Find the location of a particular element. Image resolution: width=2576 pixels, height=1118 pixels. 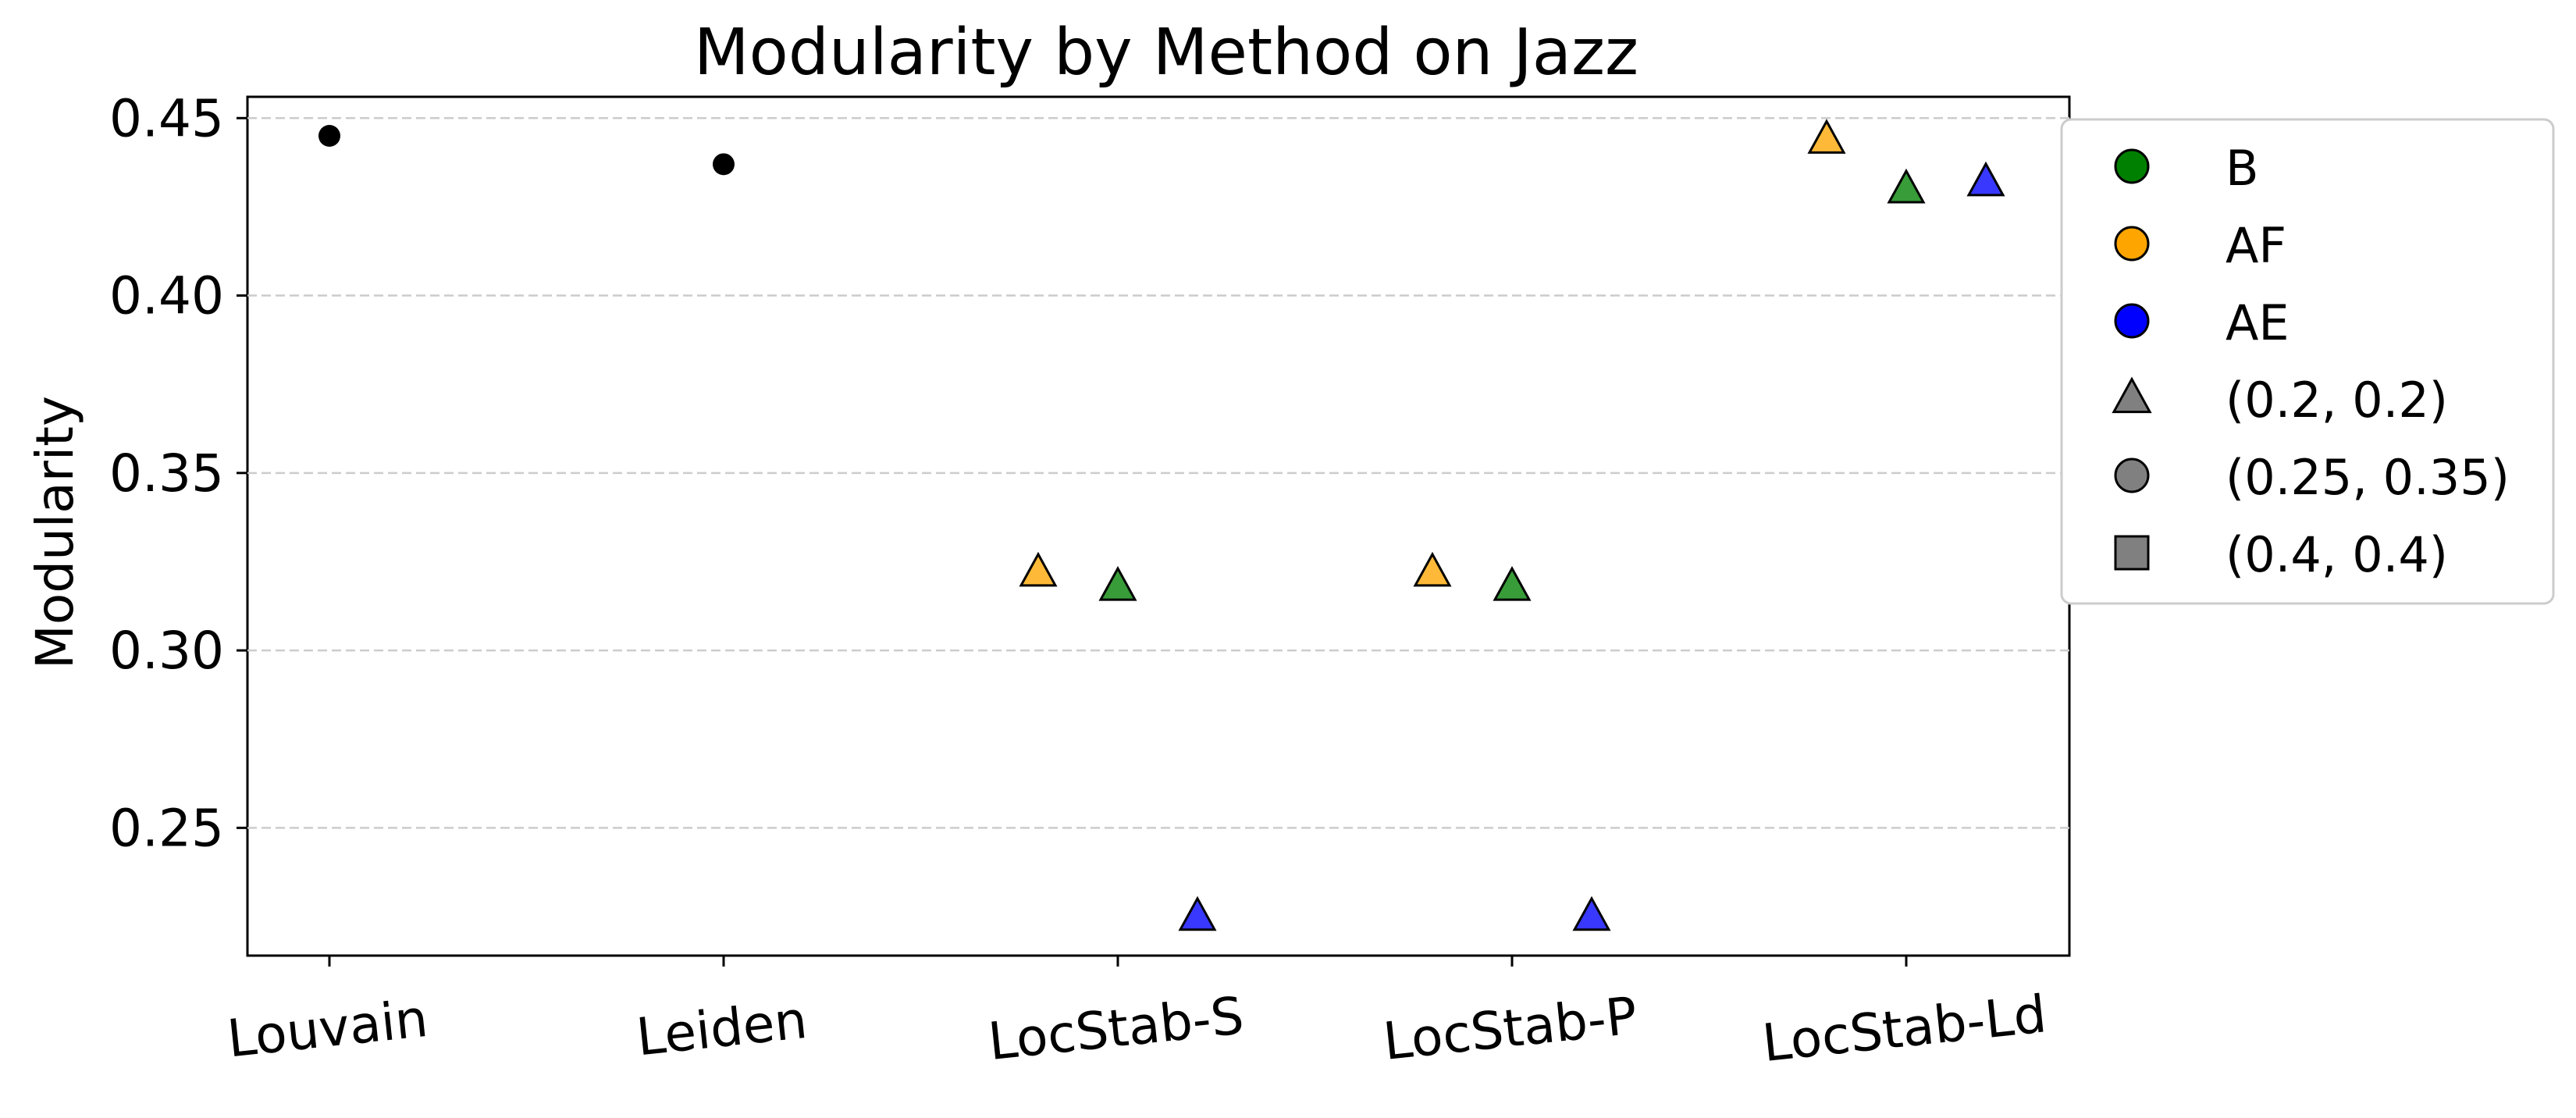

legend-label: B is located at coordinates (2242, 168).